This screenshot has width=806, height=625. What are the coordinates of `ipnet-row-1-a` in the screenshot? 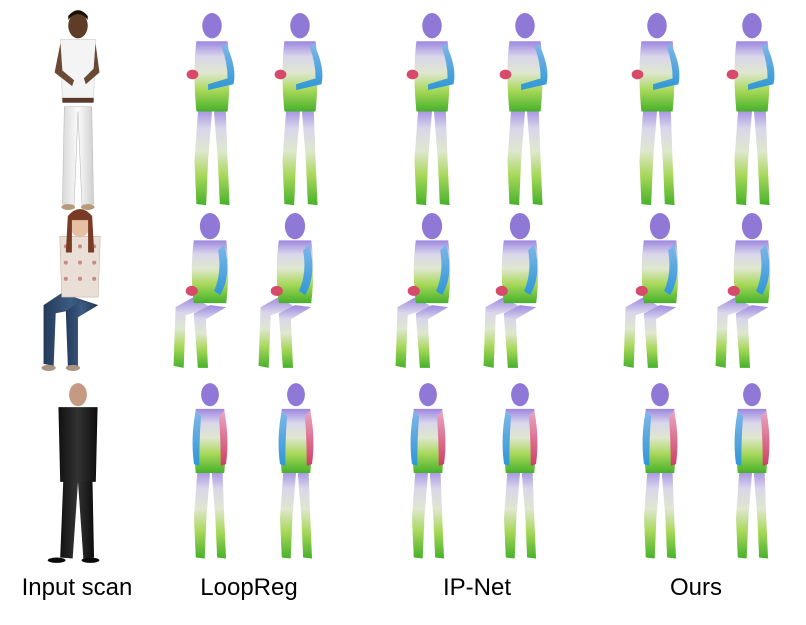 It's located at (430, 109).